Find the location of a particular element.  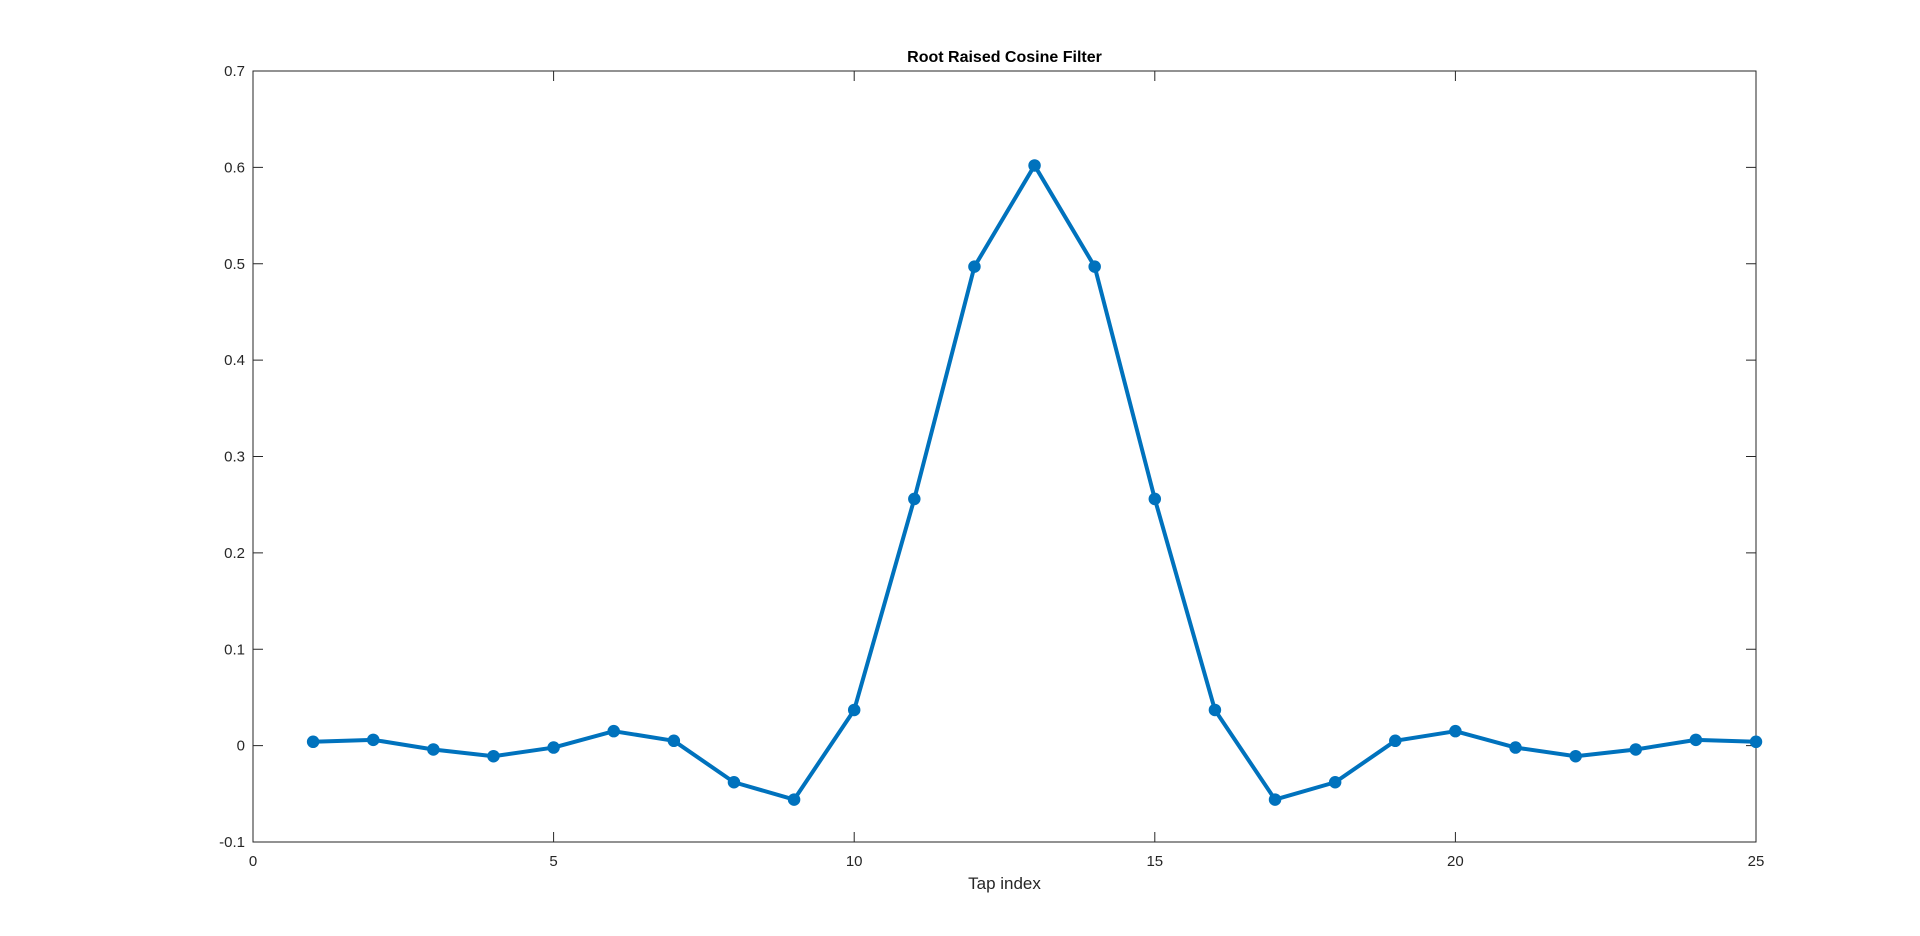

x-axis-label: Tap index is located at coordinates (1004, 883).